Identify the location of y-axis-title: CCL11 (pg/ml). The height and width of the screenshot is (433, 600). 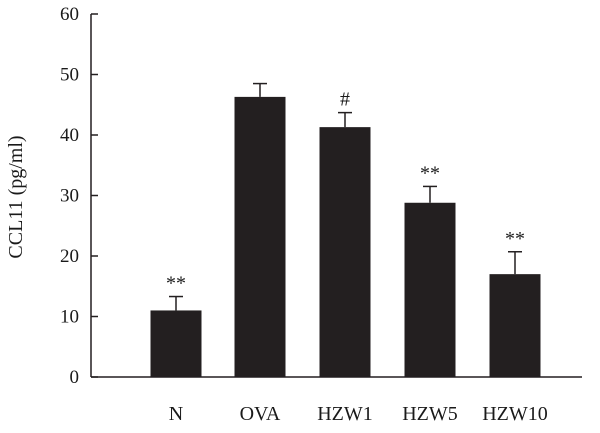
(16, 196).